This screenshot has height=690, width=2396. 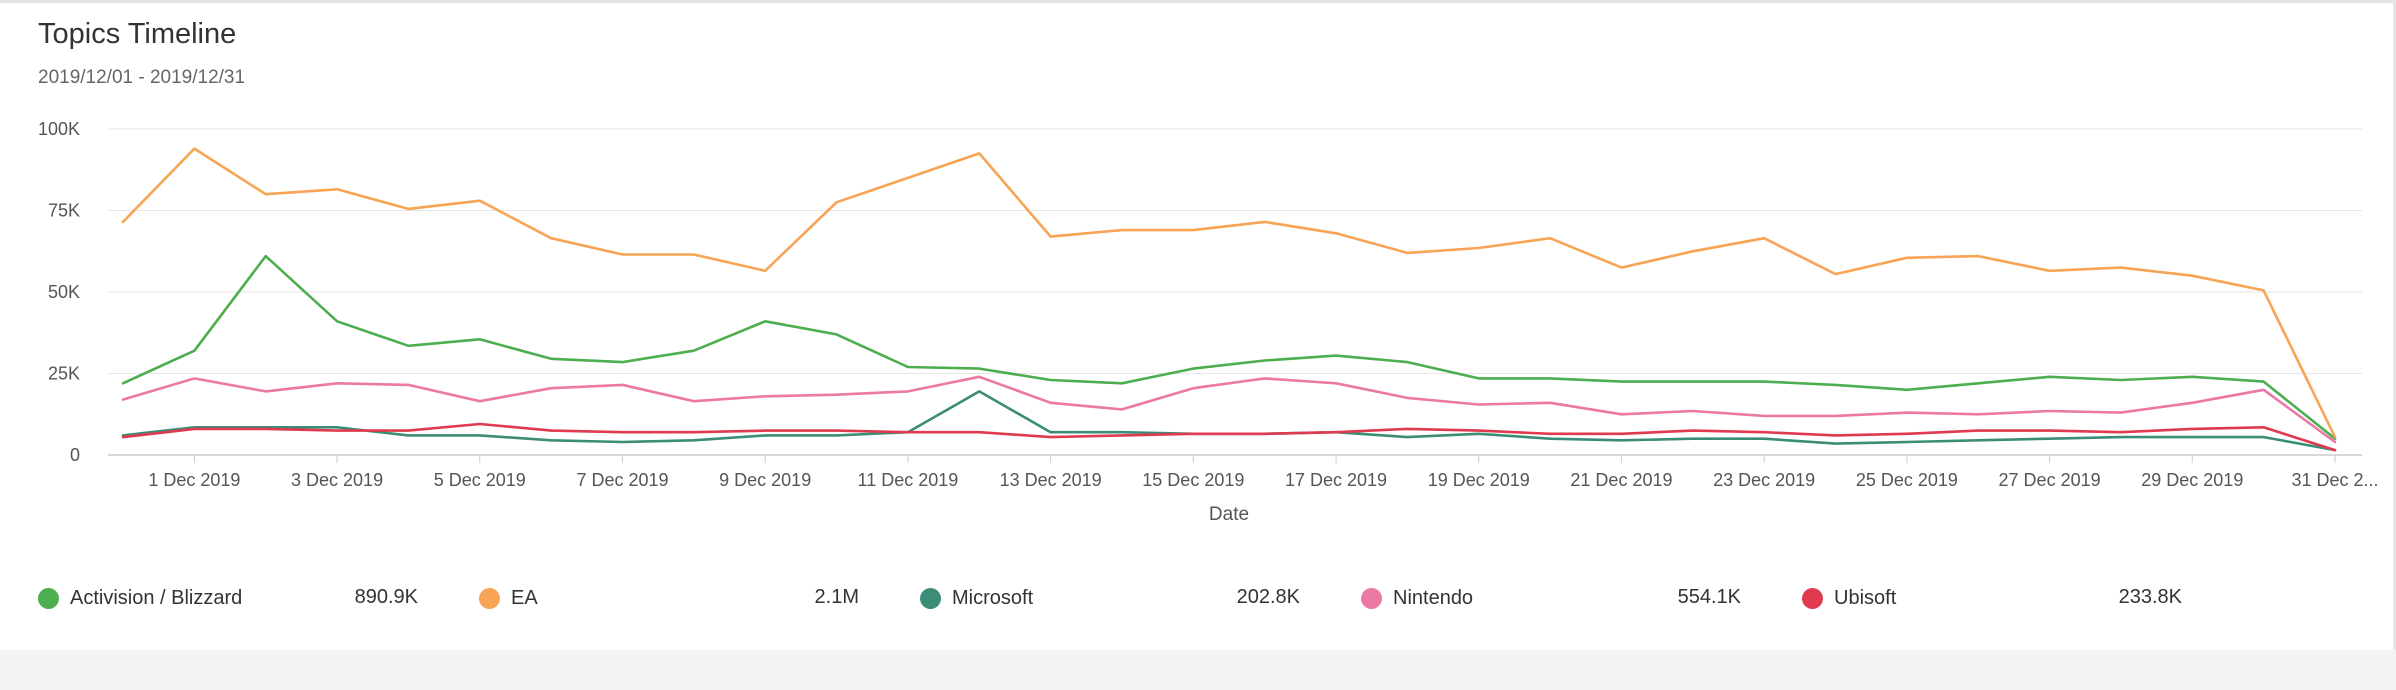 What do you see at coordinates (1621, 480) in the screenshot?
I see `x-tick-label: 21 Dec 2019` at bounding box center [1621, 480].